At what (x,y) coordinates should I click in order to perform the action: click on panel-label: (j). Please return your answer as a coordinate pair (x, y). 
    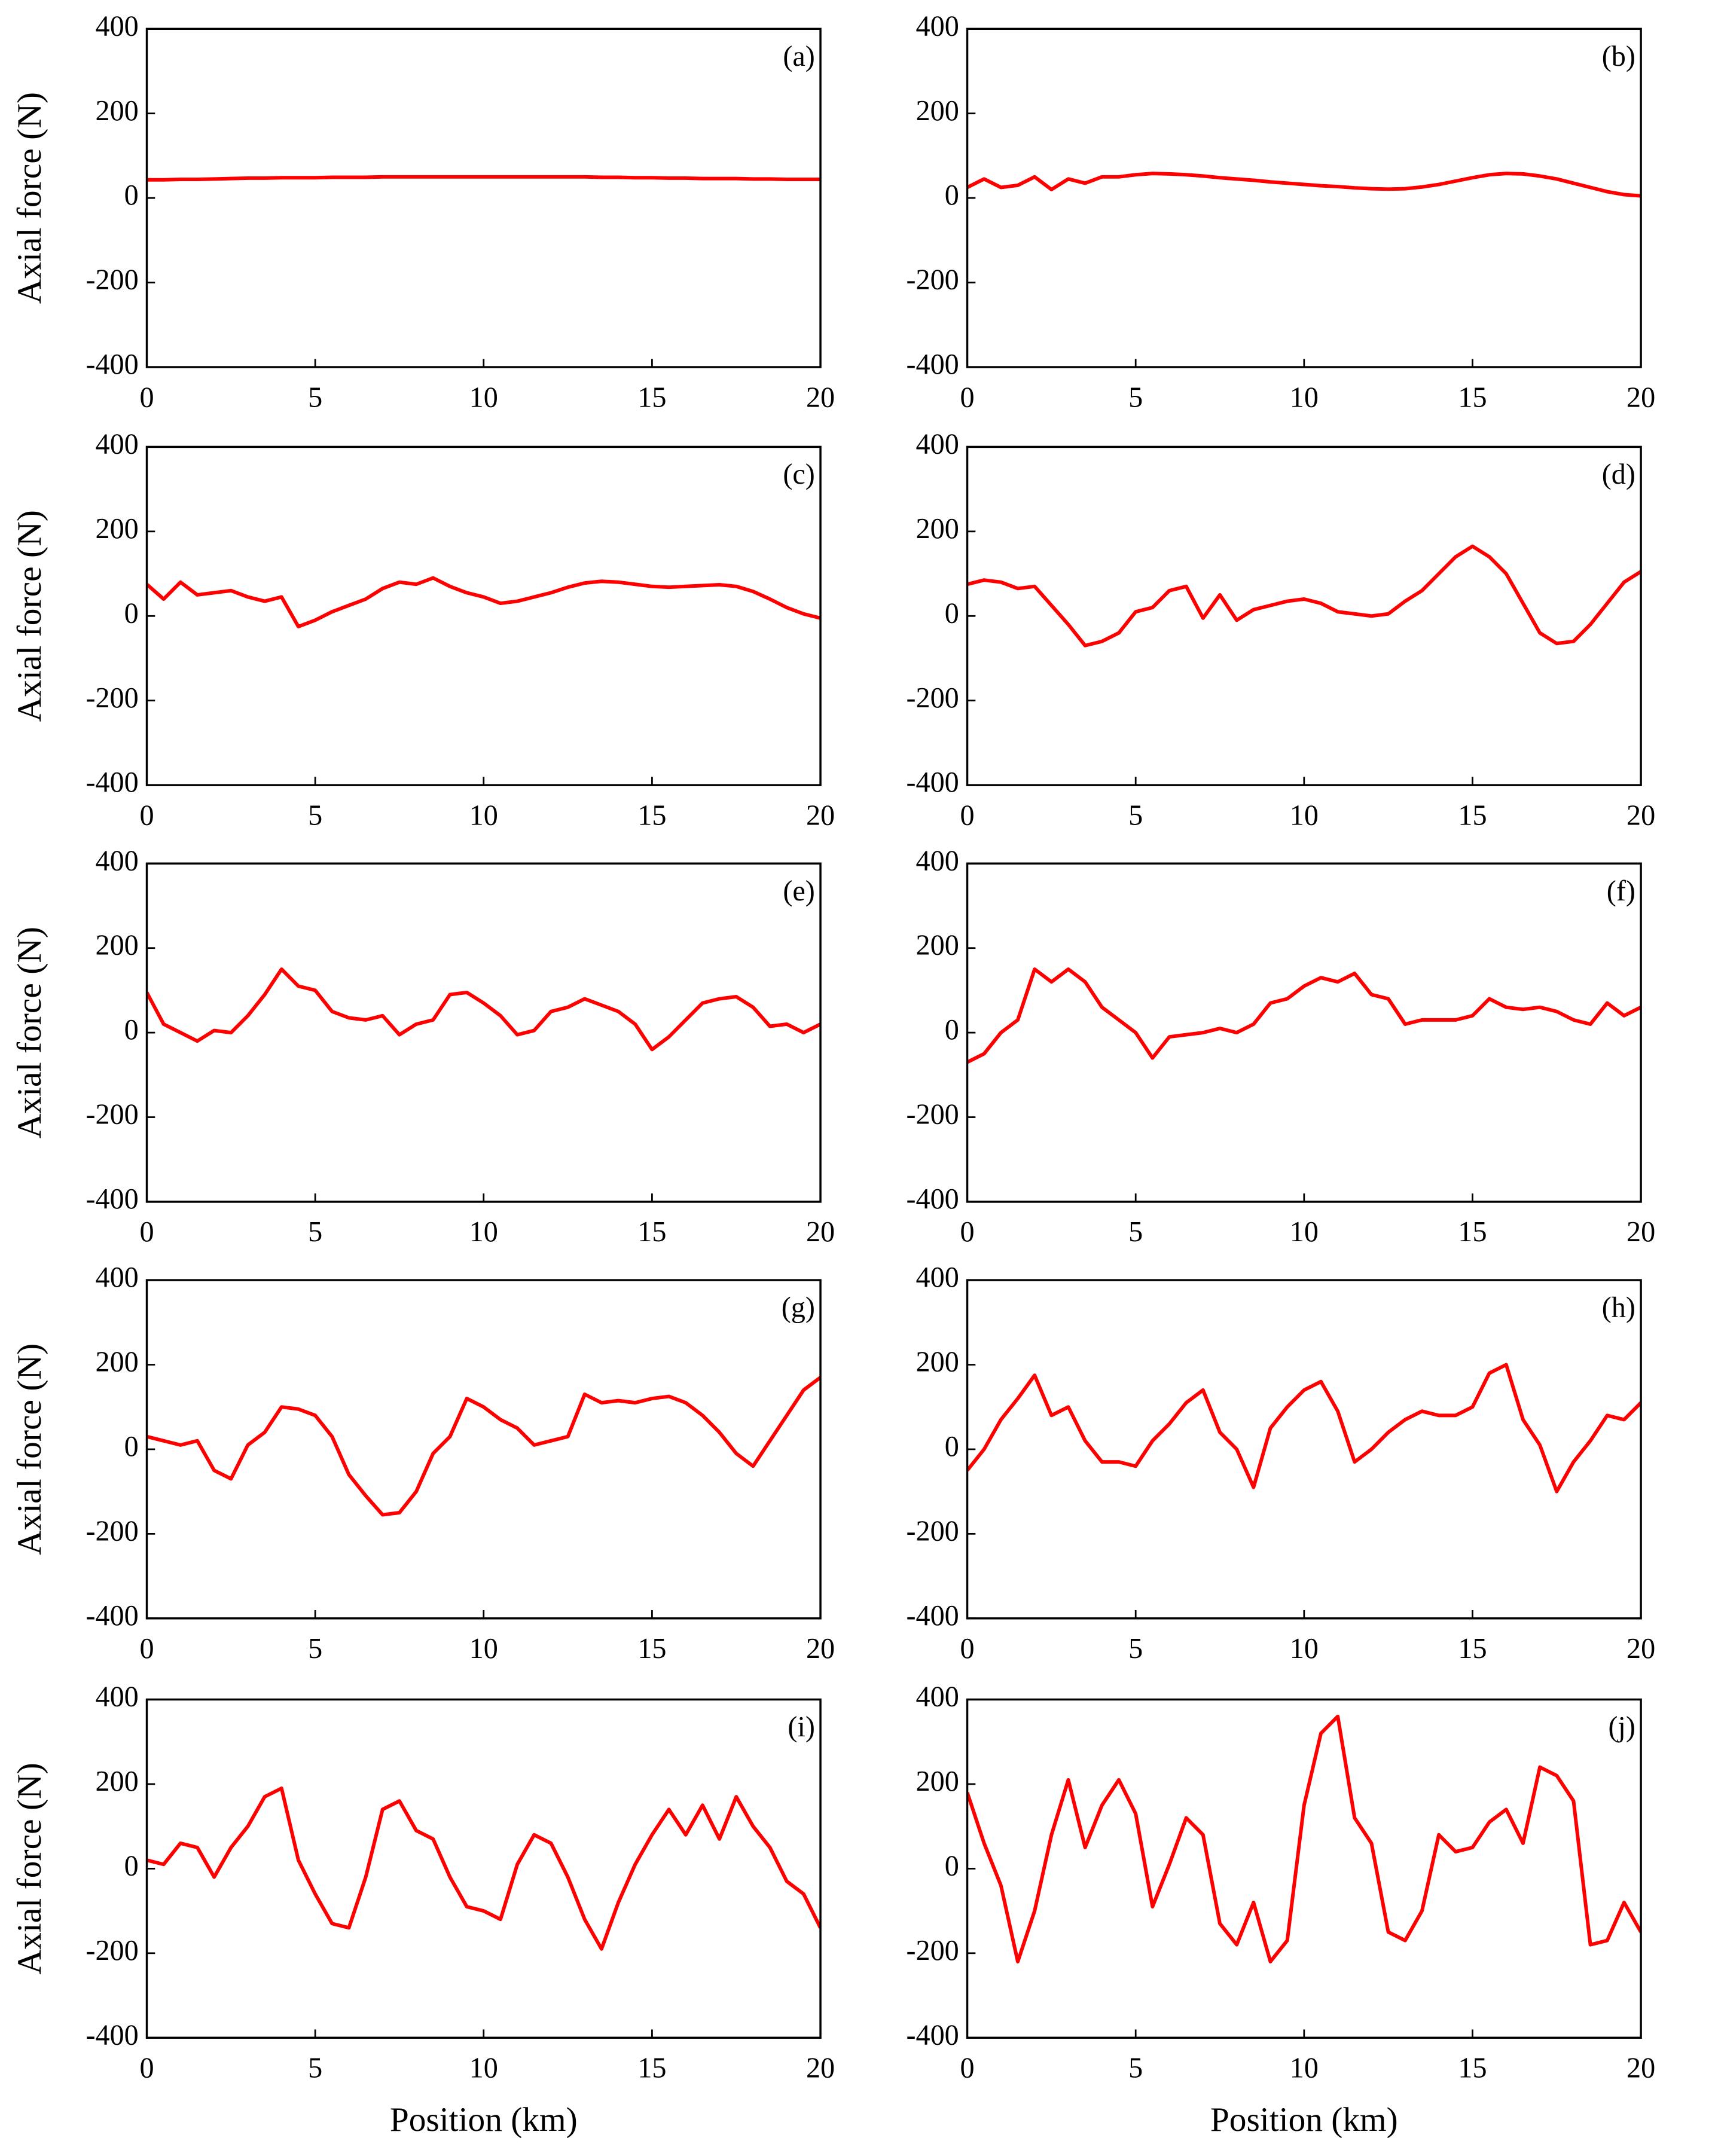
    Looking at the image, I should click on (1621, 1727).